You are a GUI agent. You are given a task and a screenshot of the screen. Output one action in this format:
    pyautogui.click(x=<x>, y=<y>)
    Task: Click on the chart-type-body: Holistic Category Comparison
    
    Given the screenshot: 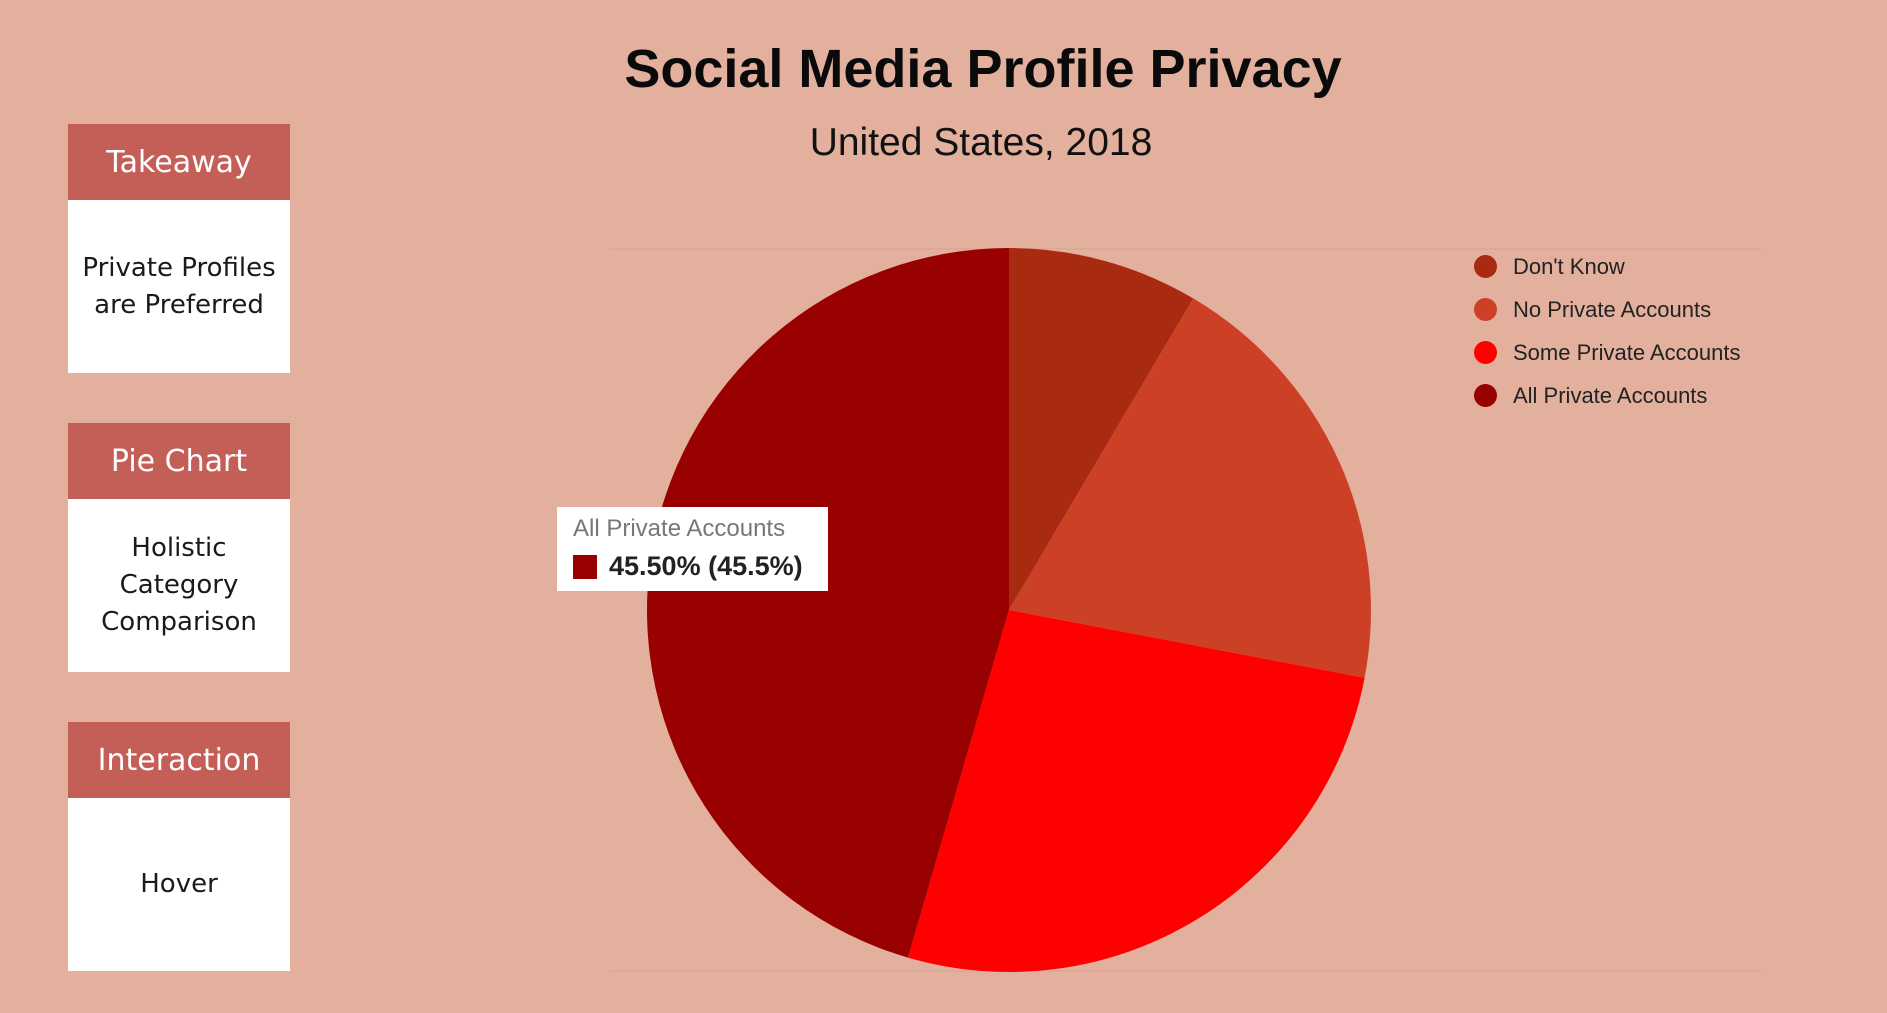 What is the action you would take?
    pyautogui.click(x=179, y=585)
    